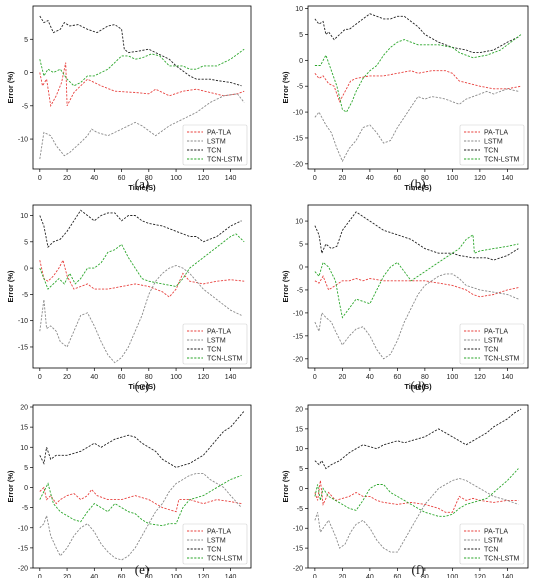 The image size is (550, 578). I want to click on panel-caption: (b), so click(417, 183).